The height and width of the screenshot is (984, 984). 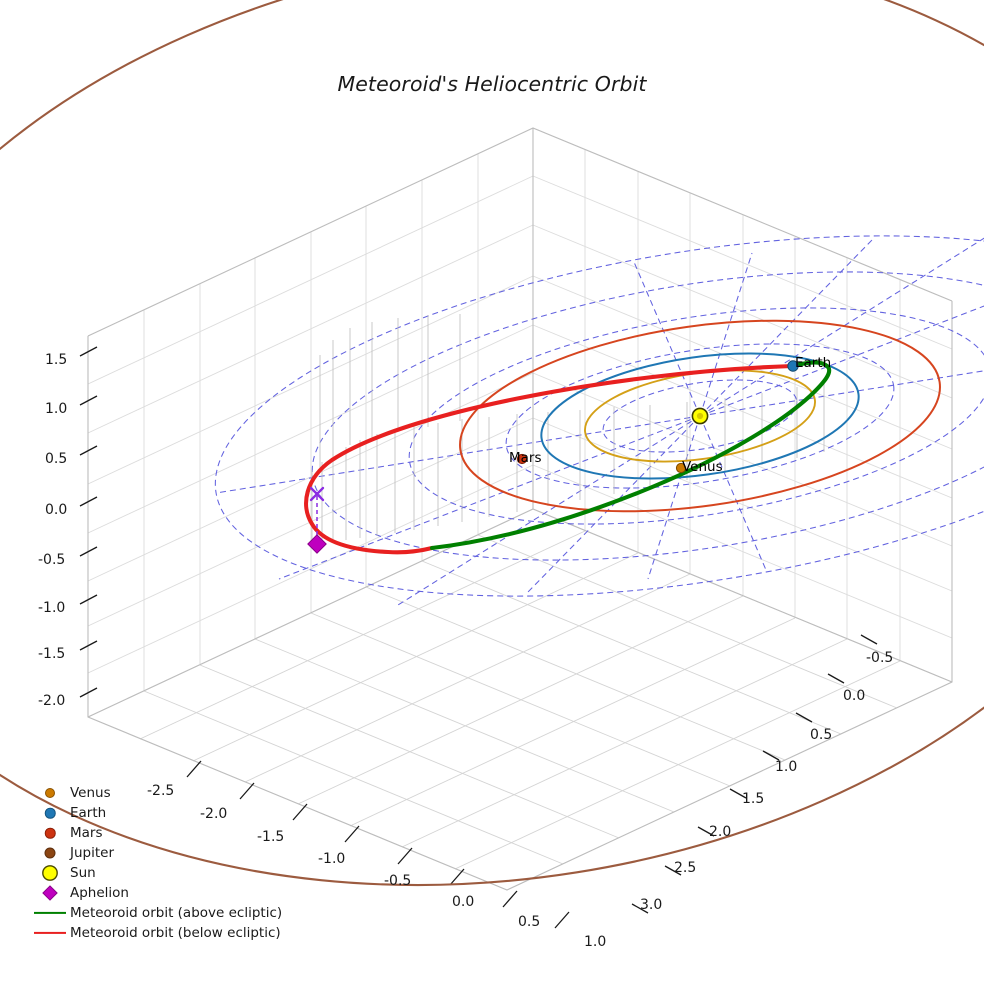 What do you see at coordinates (175, 933) in the screenshot?
I see `legend-label: Meteoroid orbit (below ecliptic)` at bounding box center [175, 933].